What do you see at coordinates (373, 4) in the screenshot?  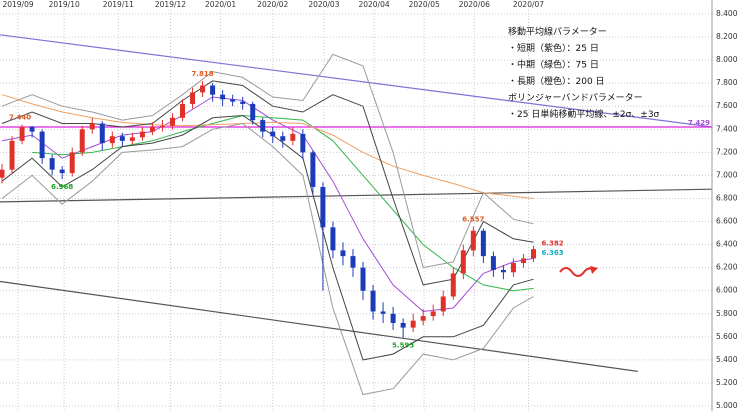 I see `x-tick-label: 2020/04` at bounding box center [373, 4].